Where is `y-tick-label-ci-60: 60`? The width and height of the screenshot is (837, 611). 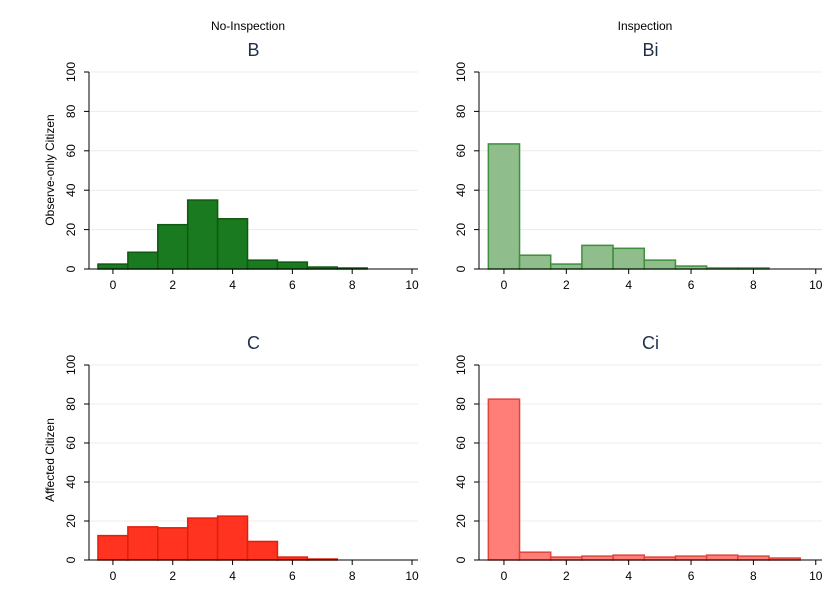
y-tick-label-ci-60: 60 is located at coordinates (461, 443).